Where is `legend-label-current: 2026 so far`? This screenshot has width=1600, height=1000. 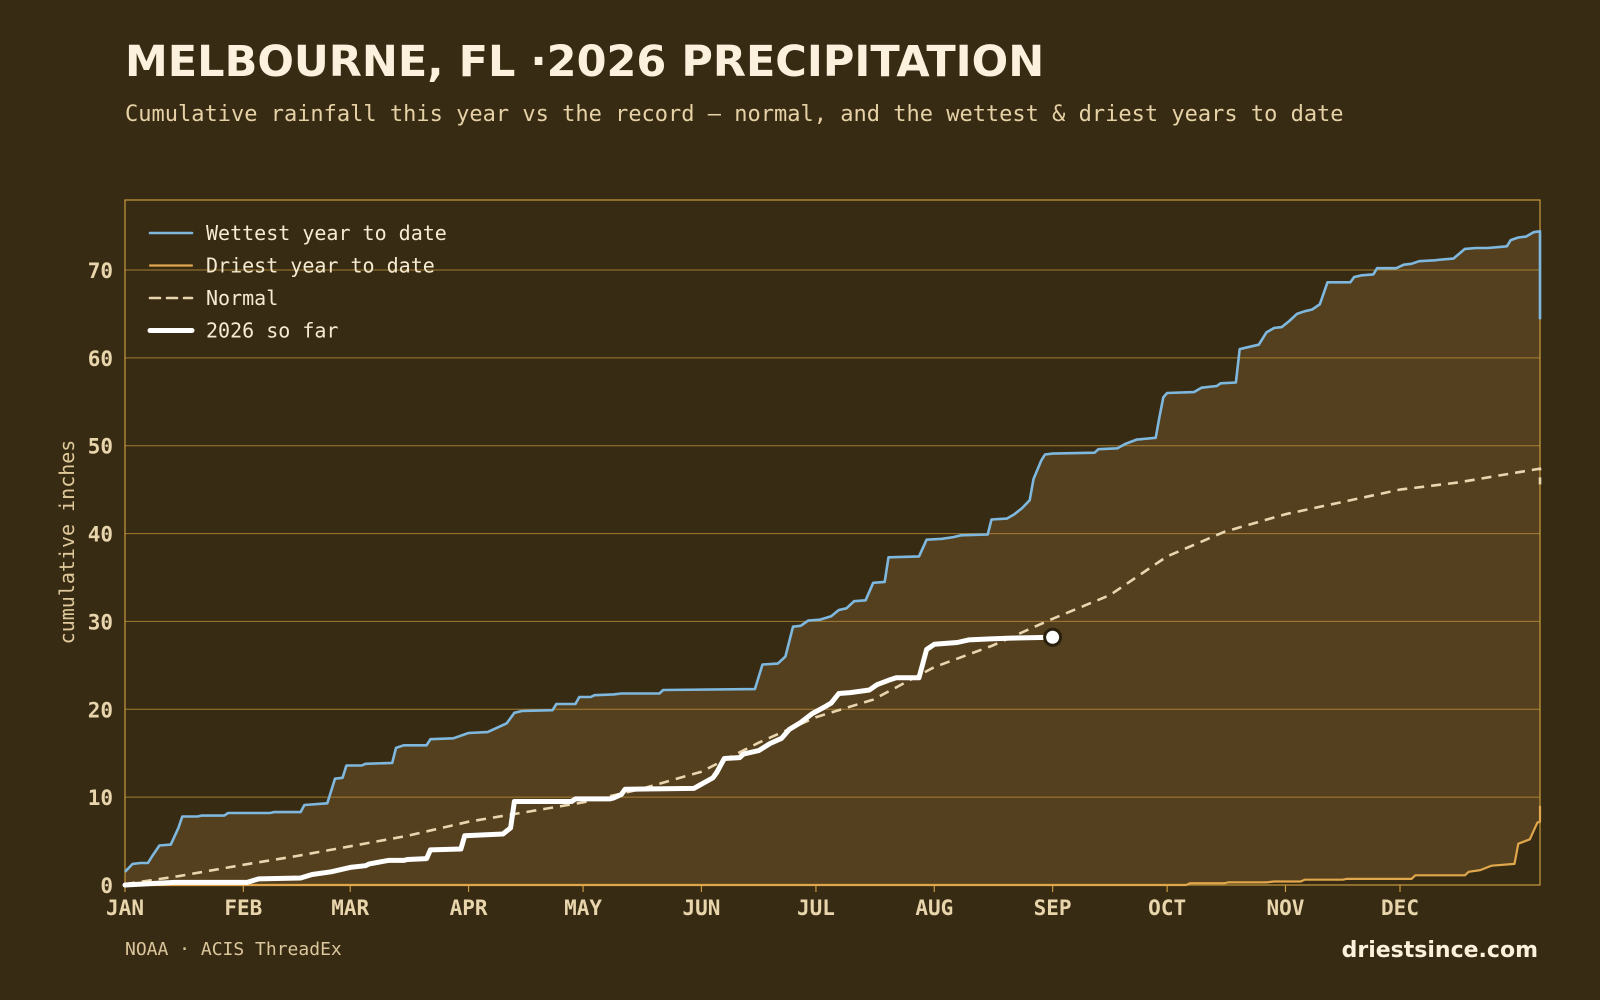 legend-label-current: 2026 so far is located at coordinates (272, 331).